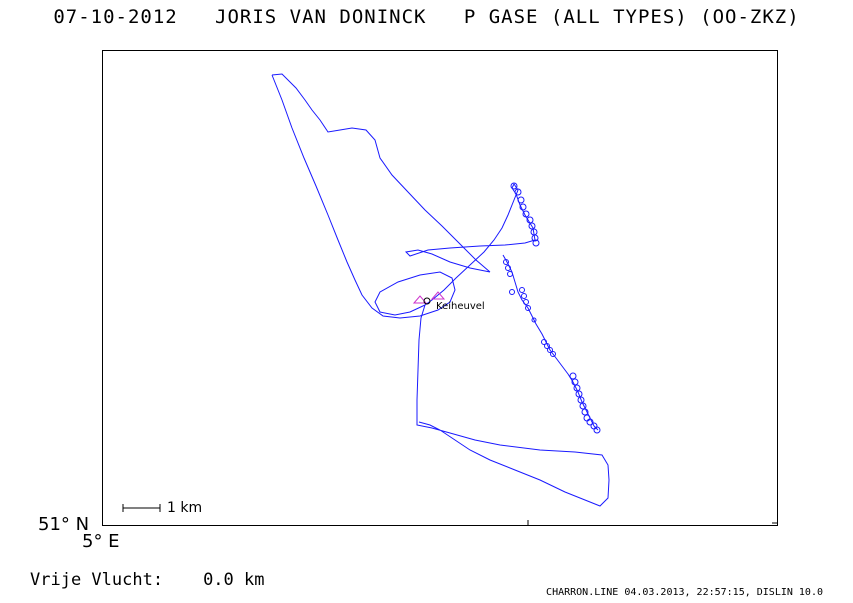 This screenshot has width=853, height=603. I want to click on airfield-marker, so click(429, 297).